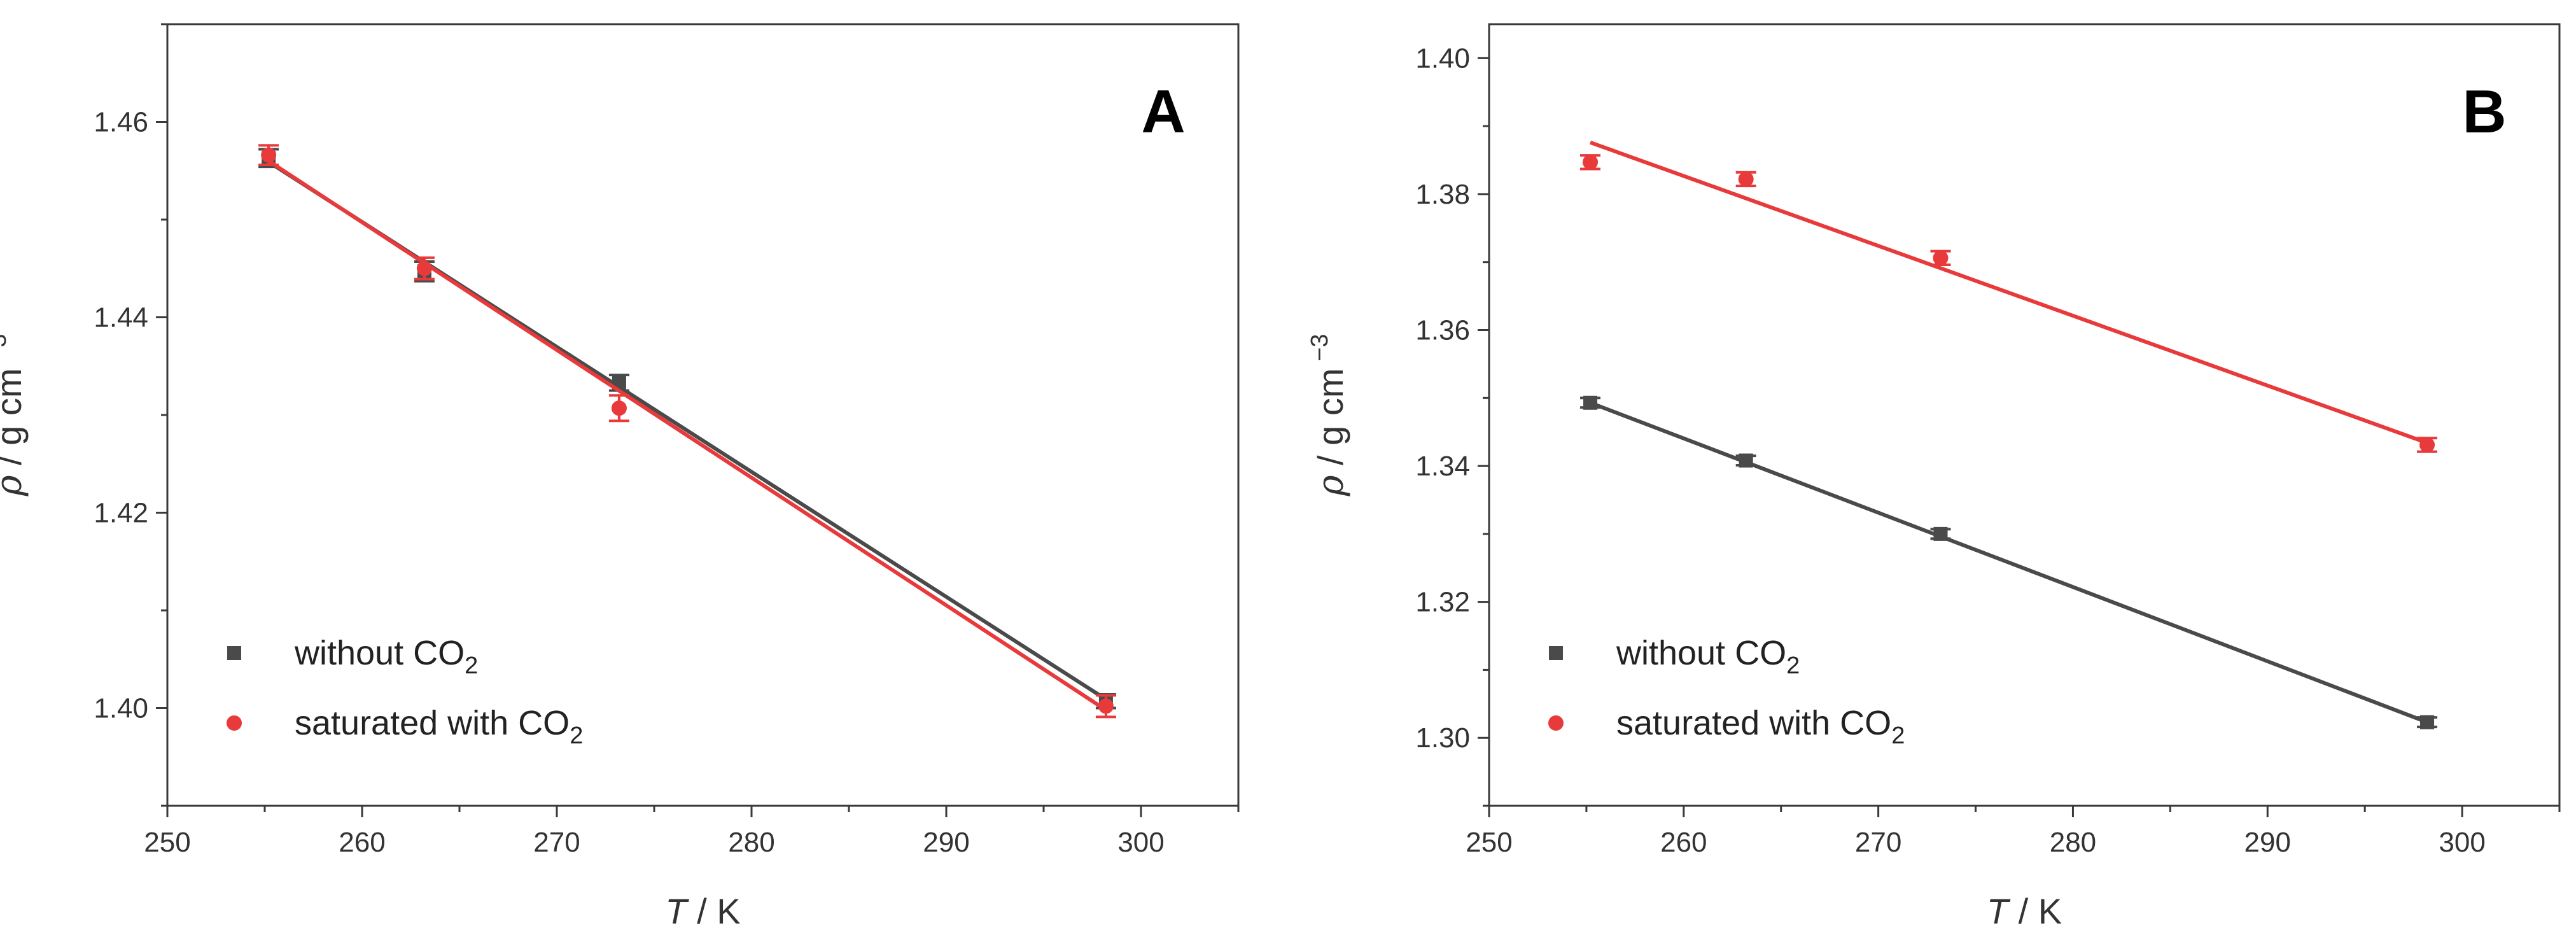 The image size is (2576, 949). What do you see at coordinates (121, 122) in the screenshot?
I see `y-tick-label: 1.46` at bounding box center [121, 122].